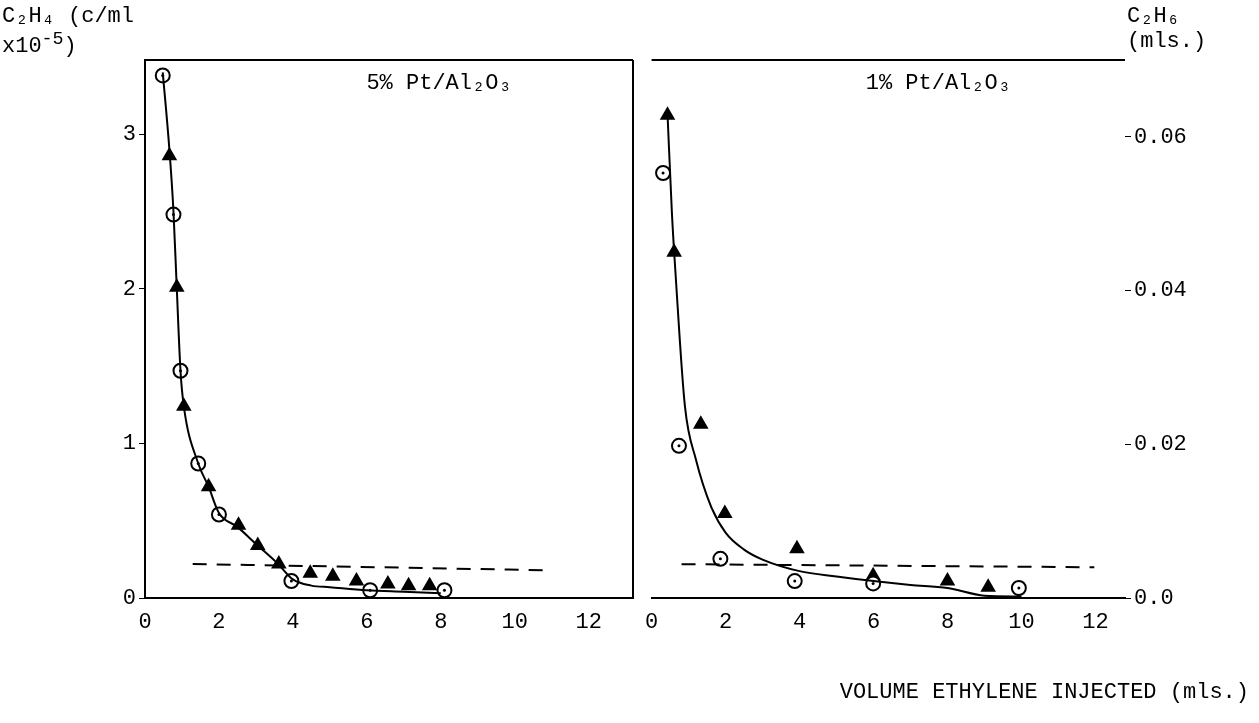  What do you see at coordinates (938, 83) in the screenshot?
I see `annotation: 1% Pt/Al₂O₃` at bounding box center [938, 83].